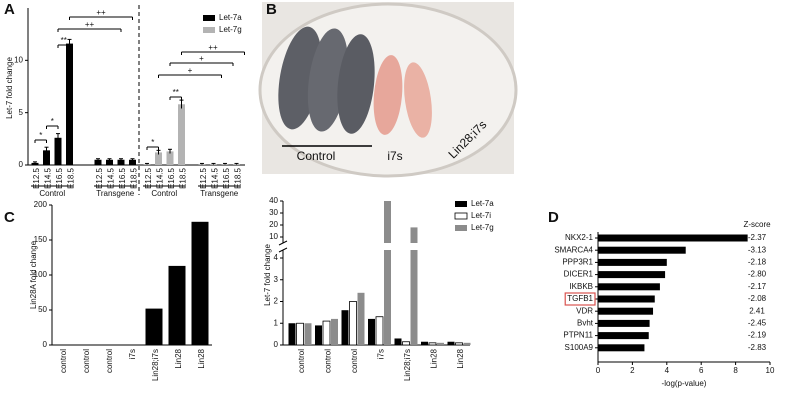 The height and width of the screenshot is (400, 797). I want to click on x-tick-label: i7s, so click(132, 354).